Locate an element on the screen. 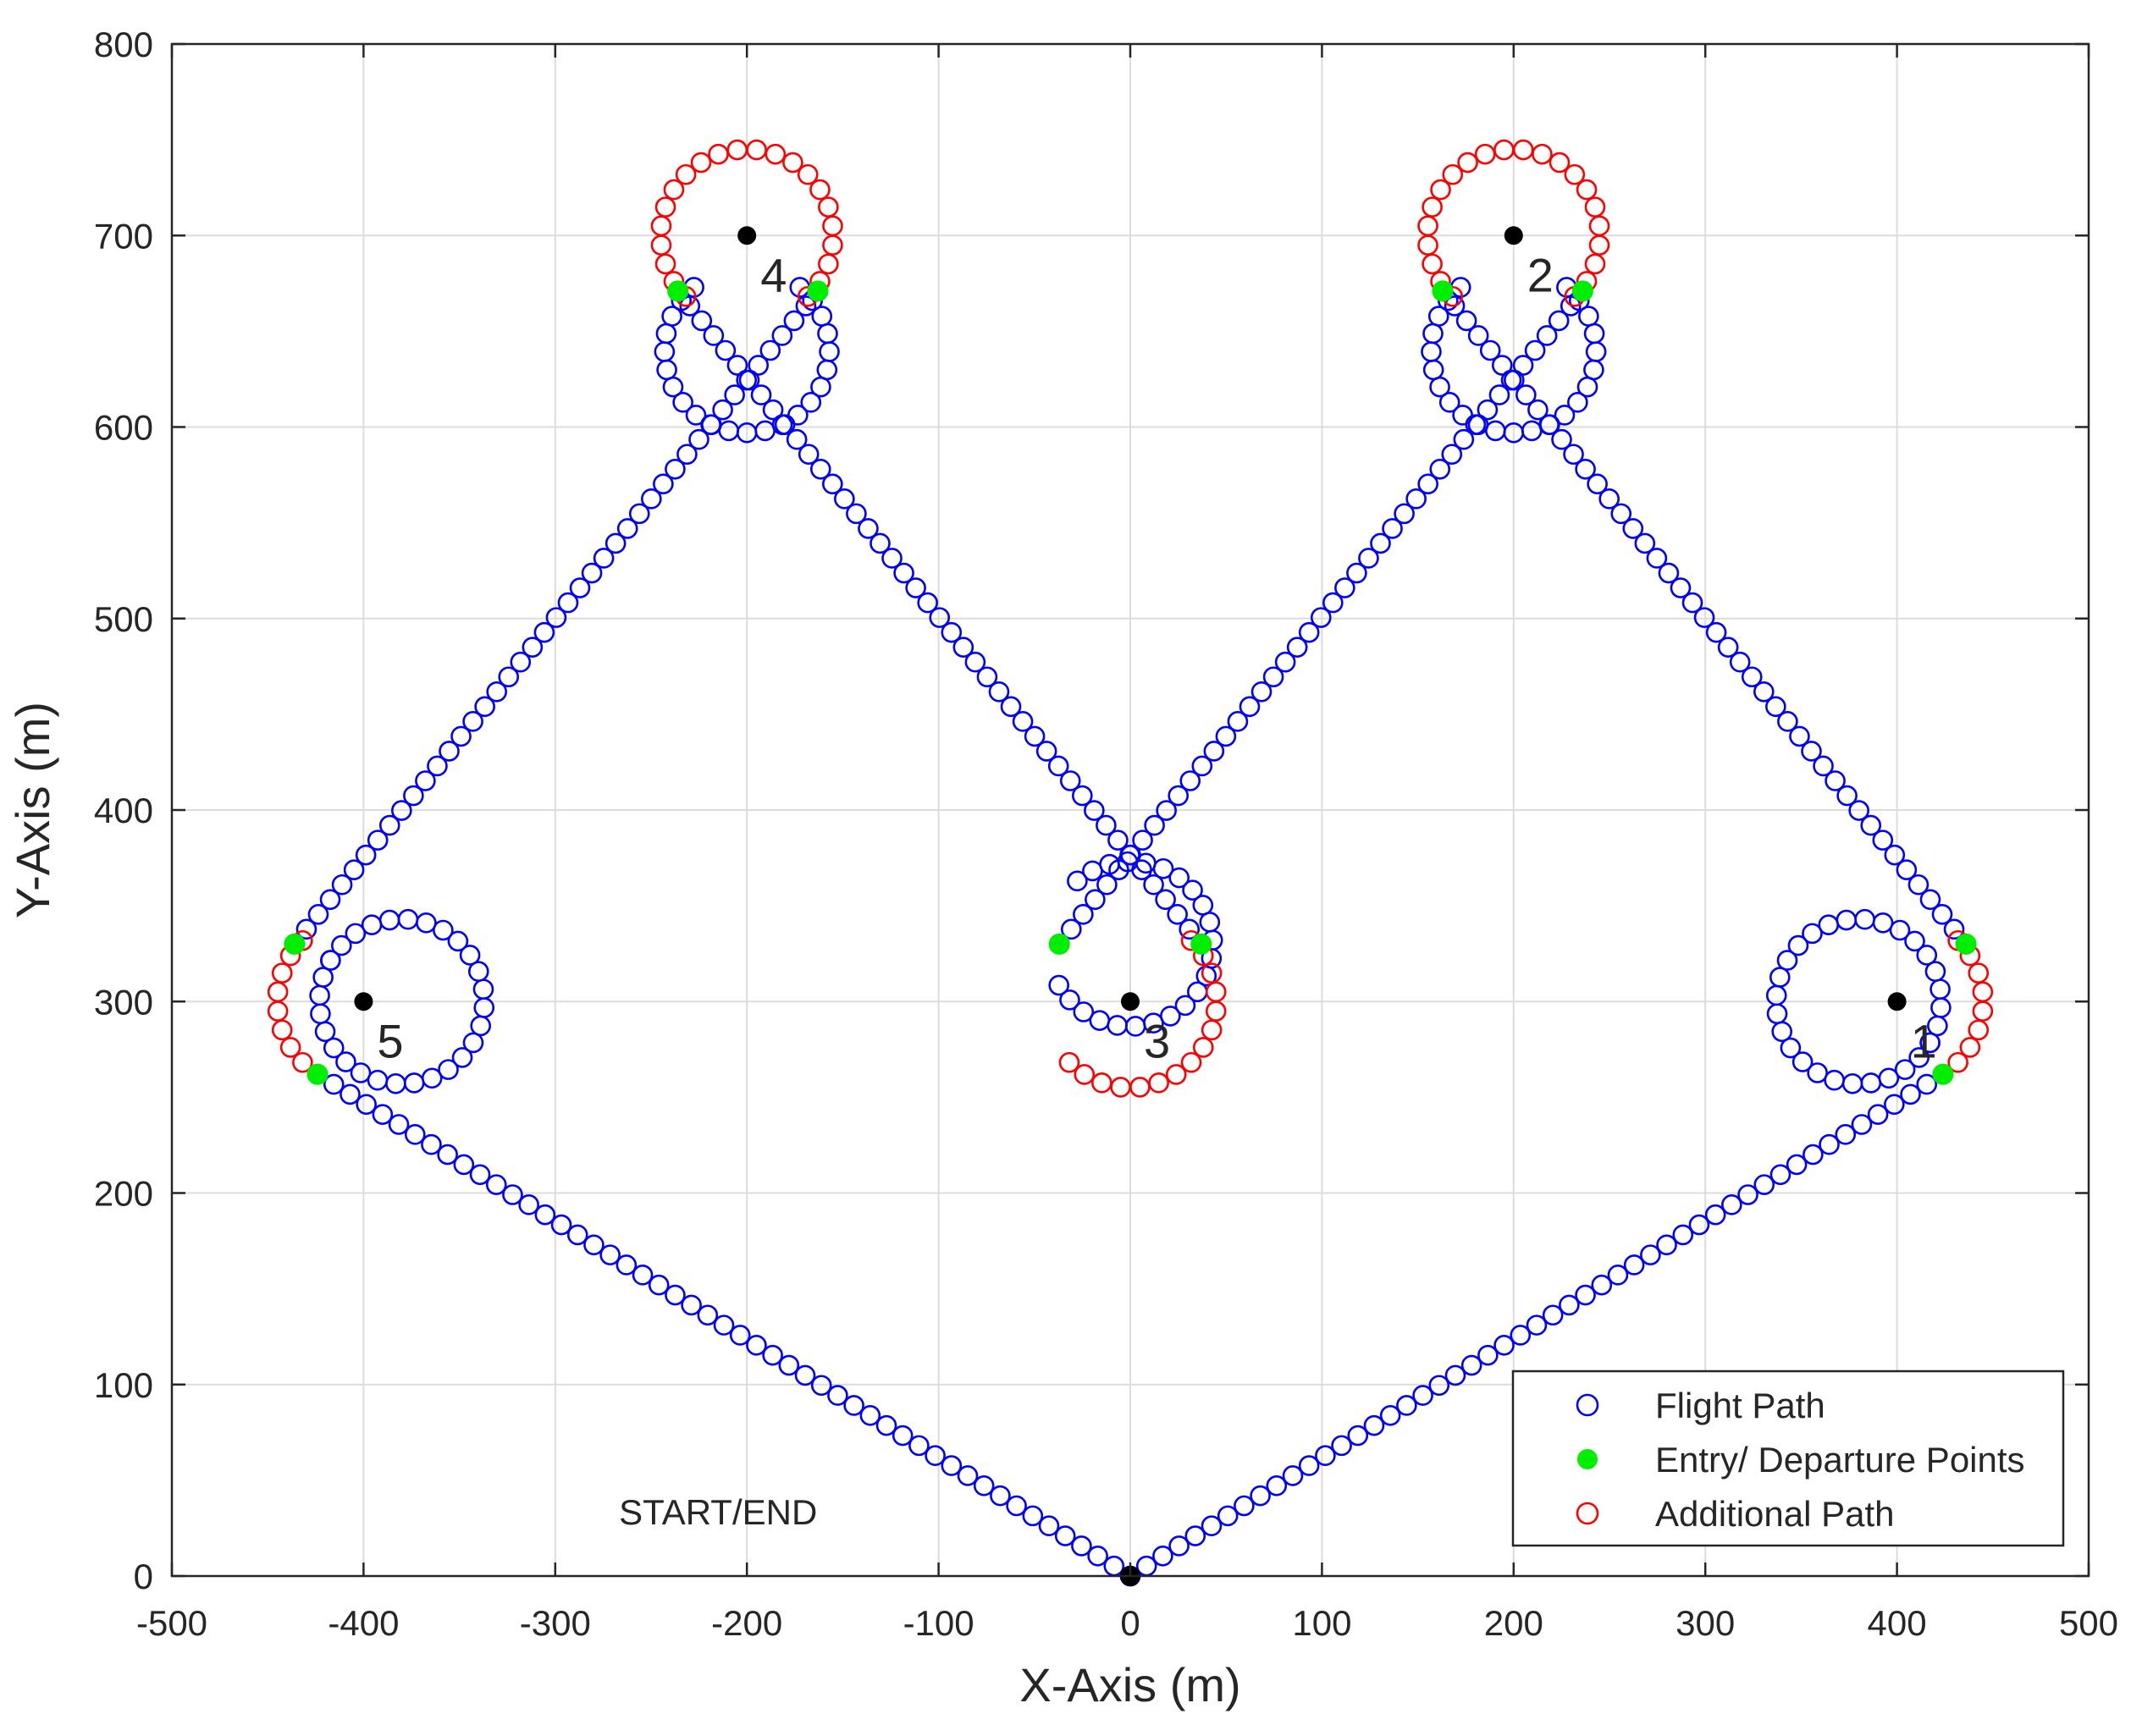  y-tick-label: 500 is located at coordinates (124, 619).